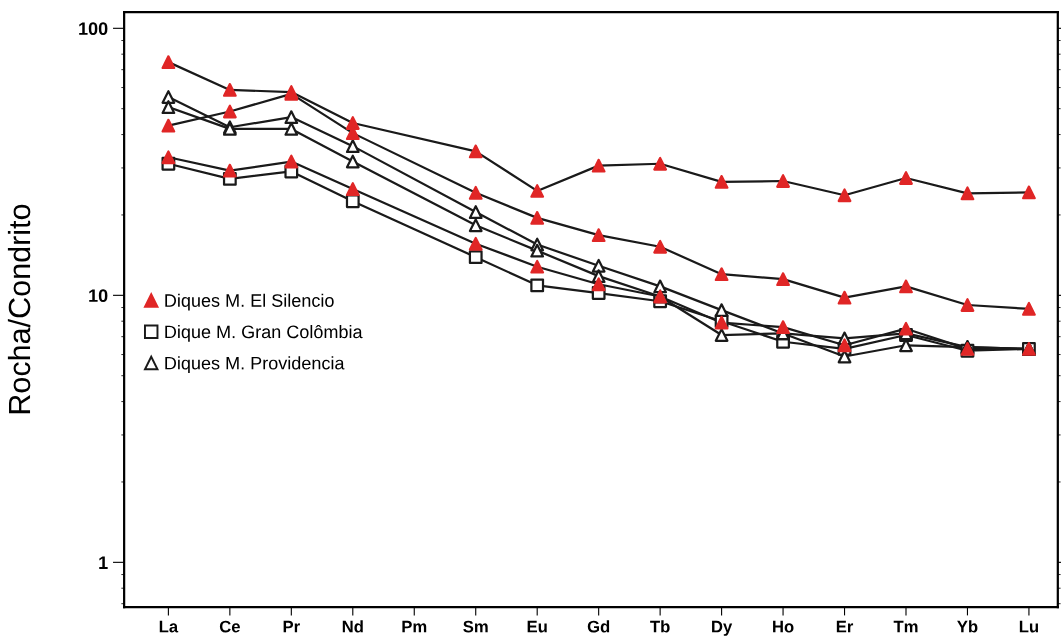 The width and height of the screenshot is (1061, 637). I want to click on y-tick-label: 10, so click(98, 296).